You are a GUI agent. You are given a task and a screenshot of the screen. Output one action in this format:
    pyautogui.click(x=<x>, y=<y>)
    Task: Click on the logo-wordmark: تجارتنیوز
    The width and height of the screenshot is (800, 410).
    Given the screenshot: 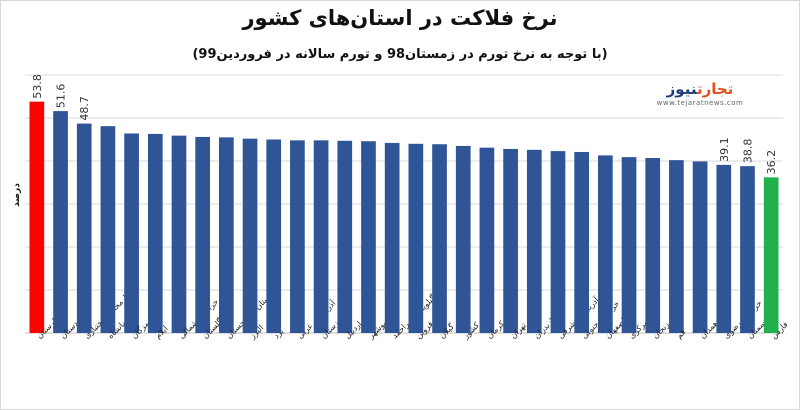 What is the action you would take?
    pyautogui.click(x=700, y=89)
    